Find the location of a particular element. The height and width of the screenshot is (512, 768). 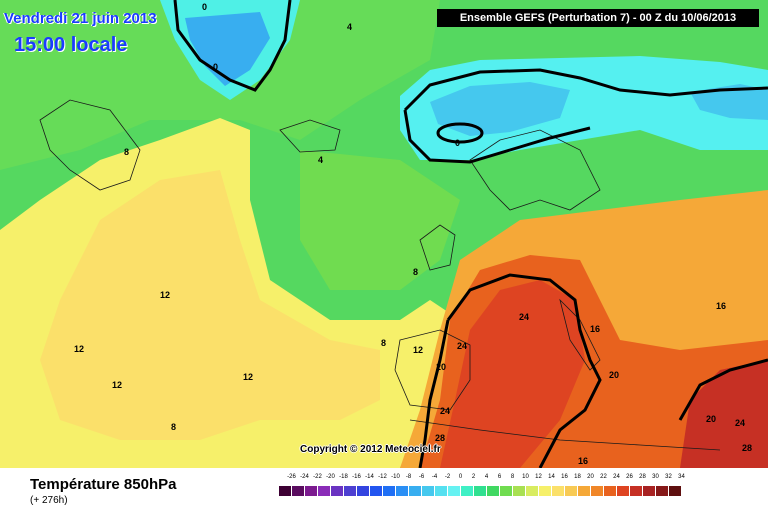

legend-tick-label: 12 is located at coordinates (538, 477).